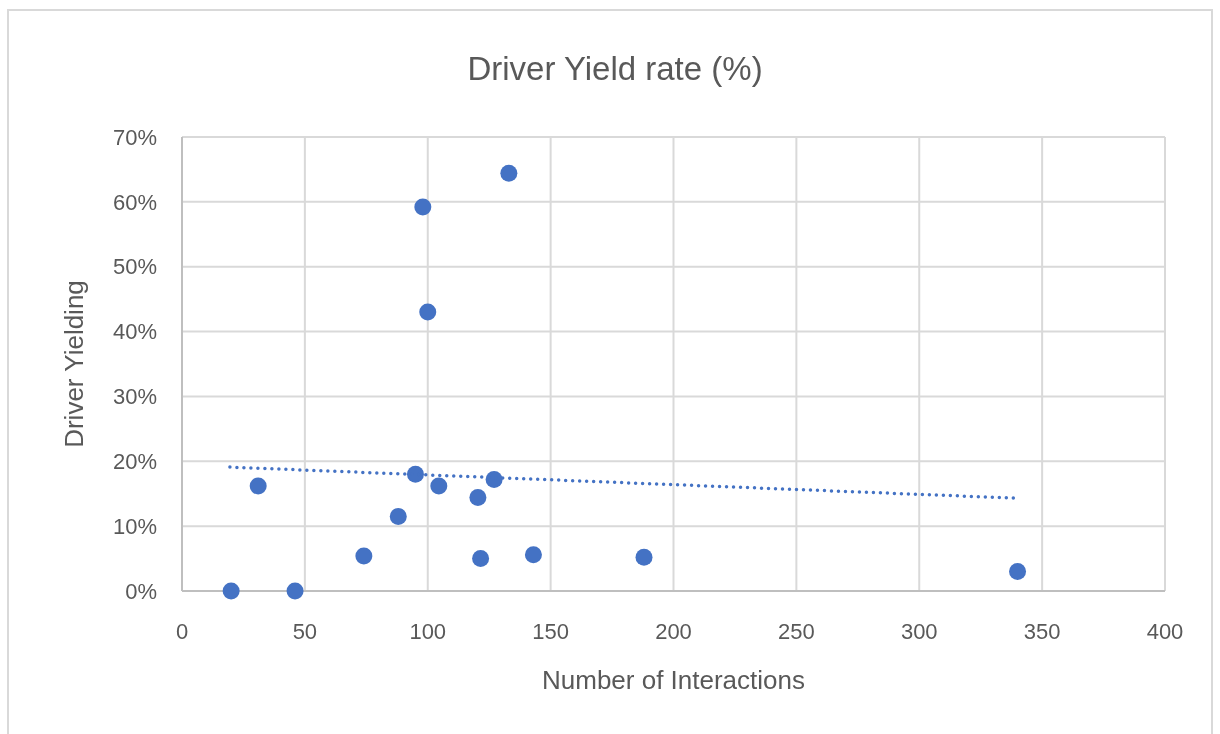 Image resolution: width=1220 pixels, height=734 pixels. Describe the element at coordinates (134, 397) in the screenshot. I see `y-tick-label: 30%` at that location.